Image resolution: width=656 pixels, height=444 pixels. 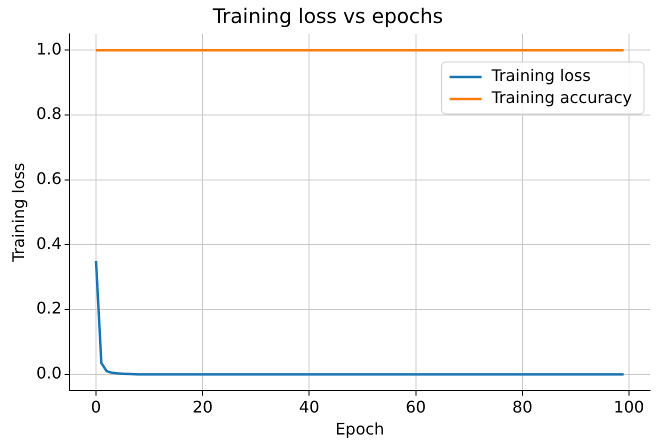 I want to click on y-axis-title: Training loss, so click(x=18, y=212).